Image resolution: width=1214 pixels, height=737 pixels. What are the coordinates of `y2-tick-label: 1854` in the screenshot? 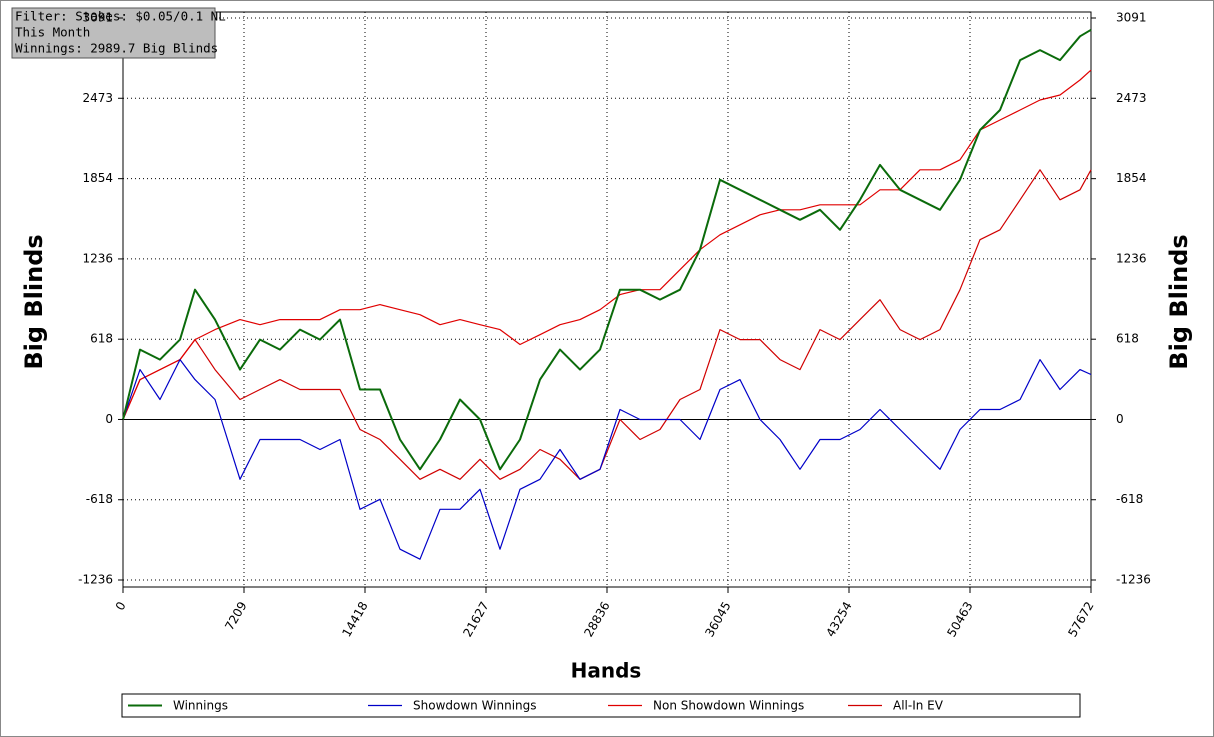 It's located at (1131, 178).